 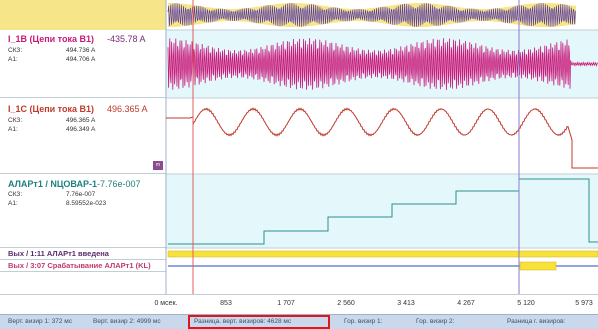 What do you see at coordinates (346, 303) in the screenshot?
I see `axis-tick: 2 560` at bounding box center [346, 303].